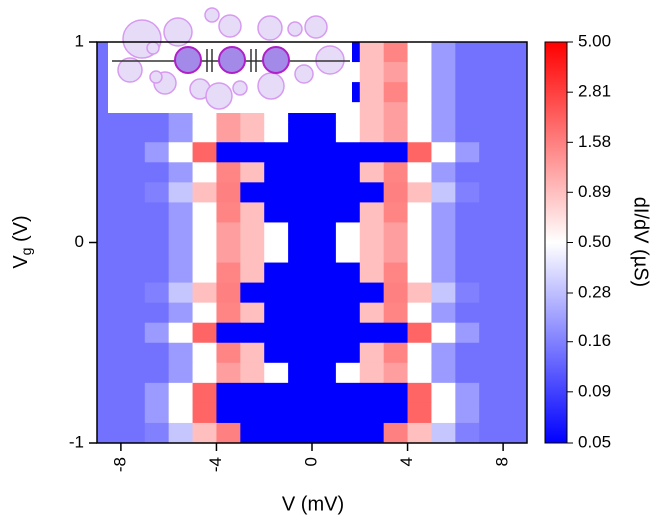  Describe the element at coordinates (594, 291) in the screenshot. I see `colorbar-tick-label: 0.28` at that location.